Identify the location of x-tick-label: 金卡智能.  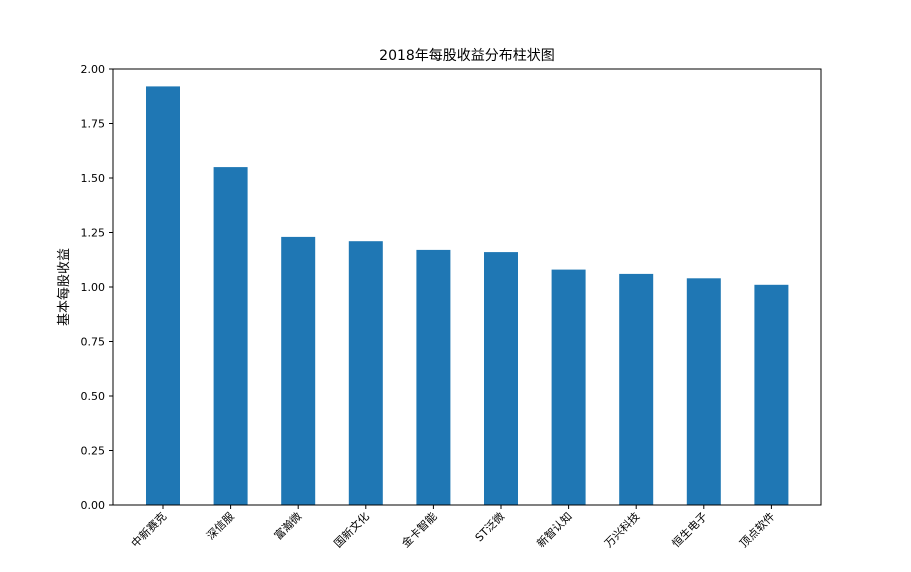
(419, 529).